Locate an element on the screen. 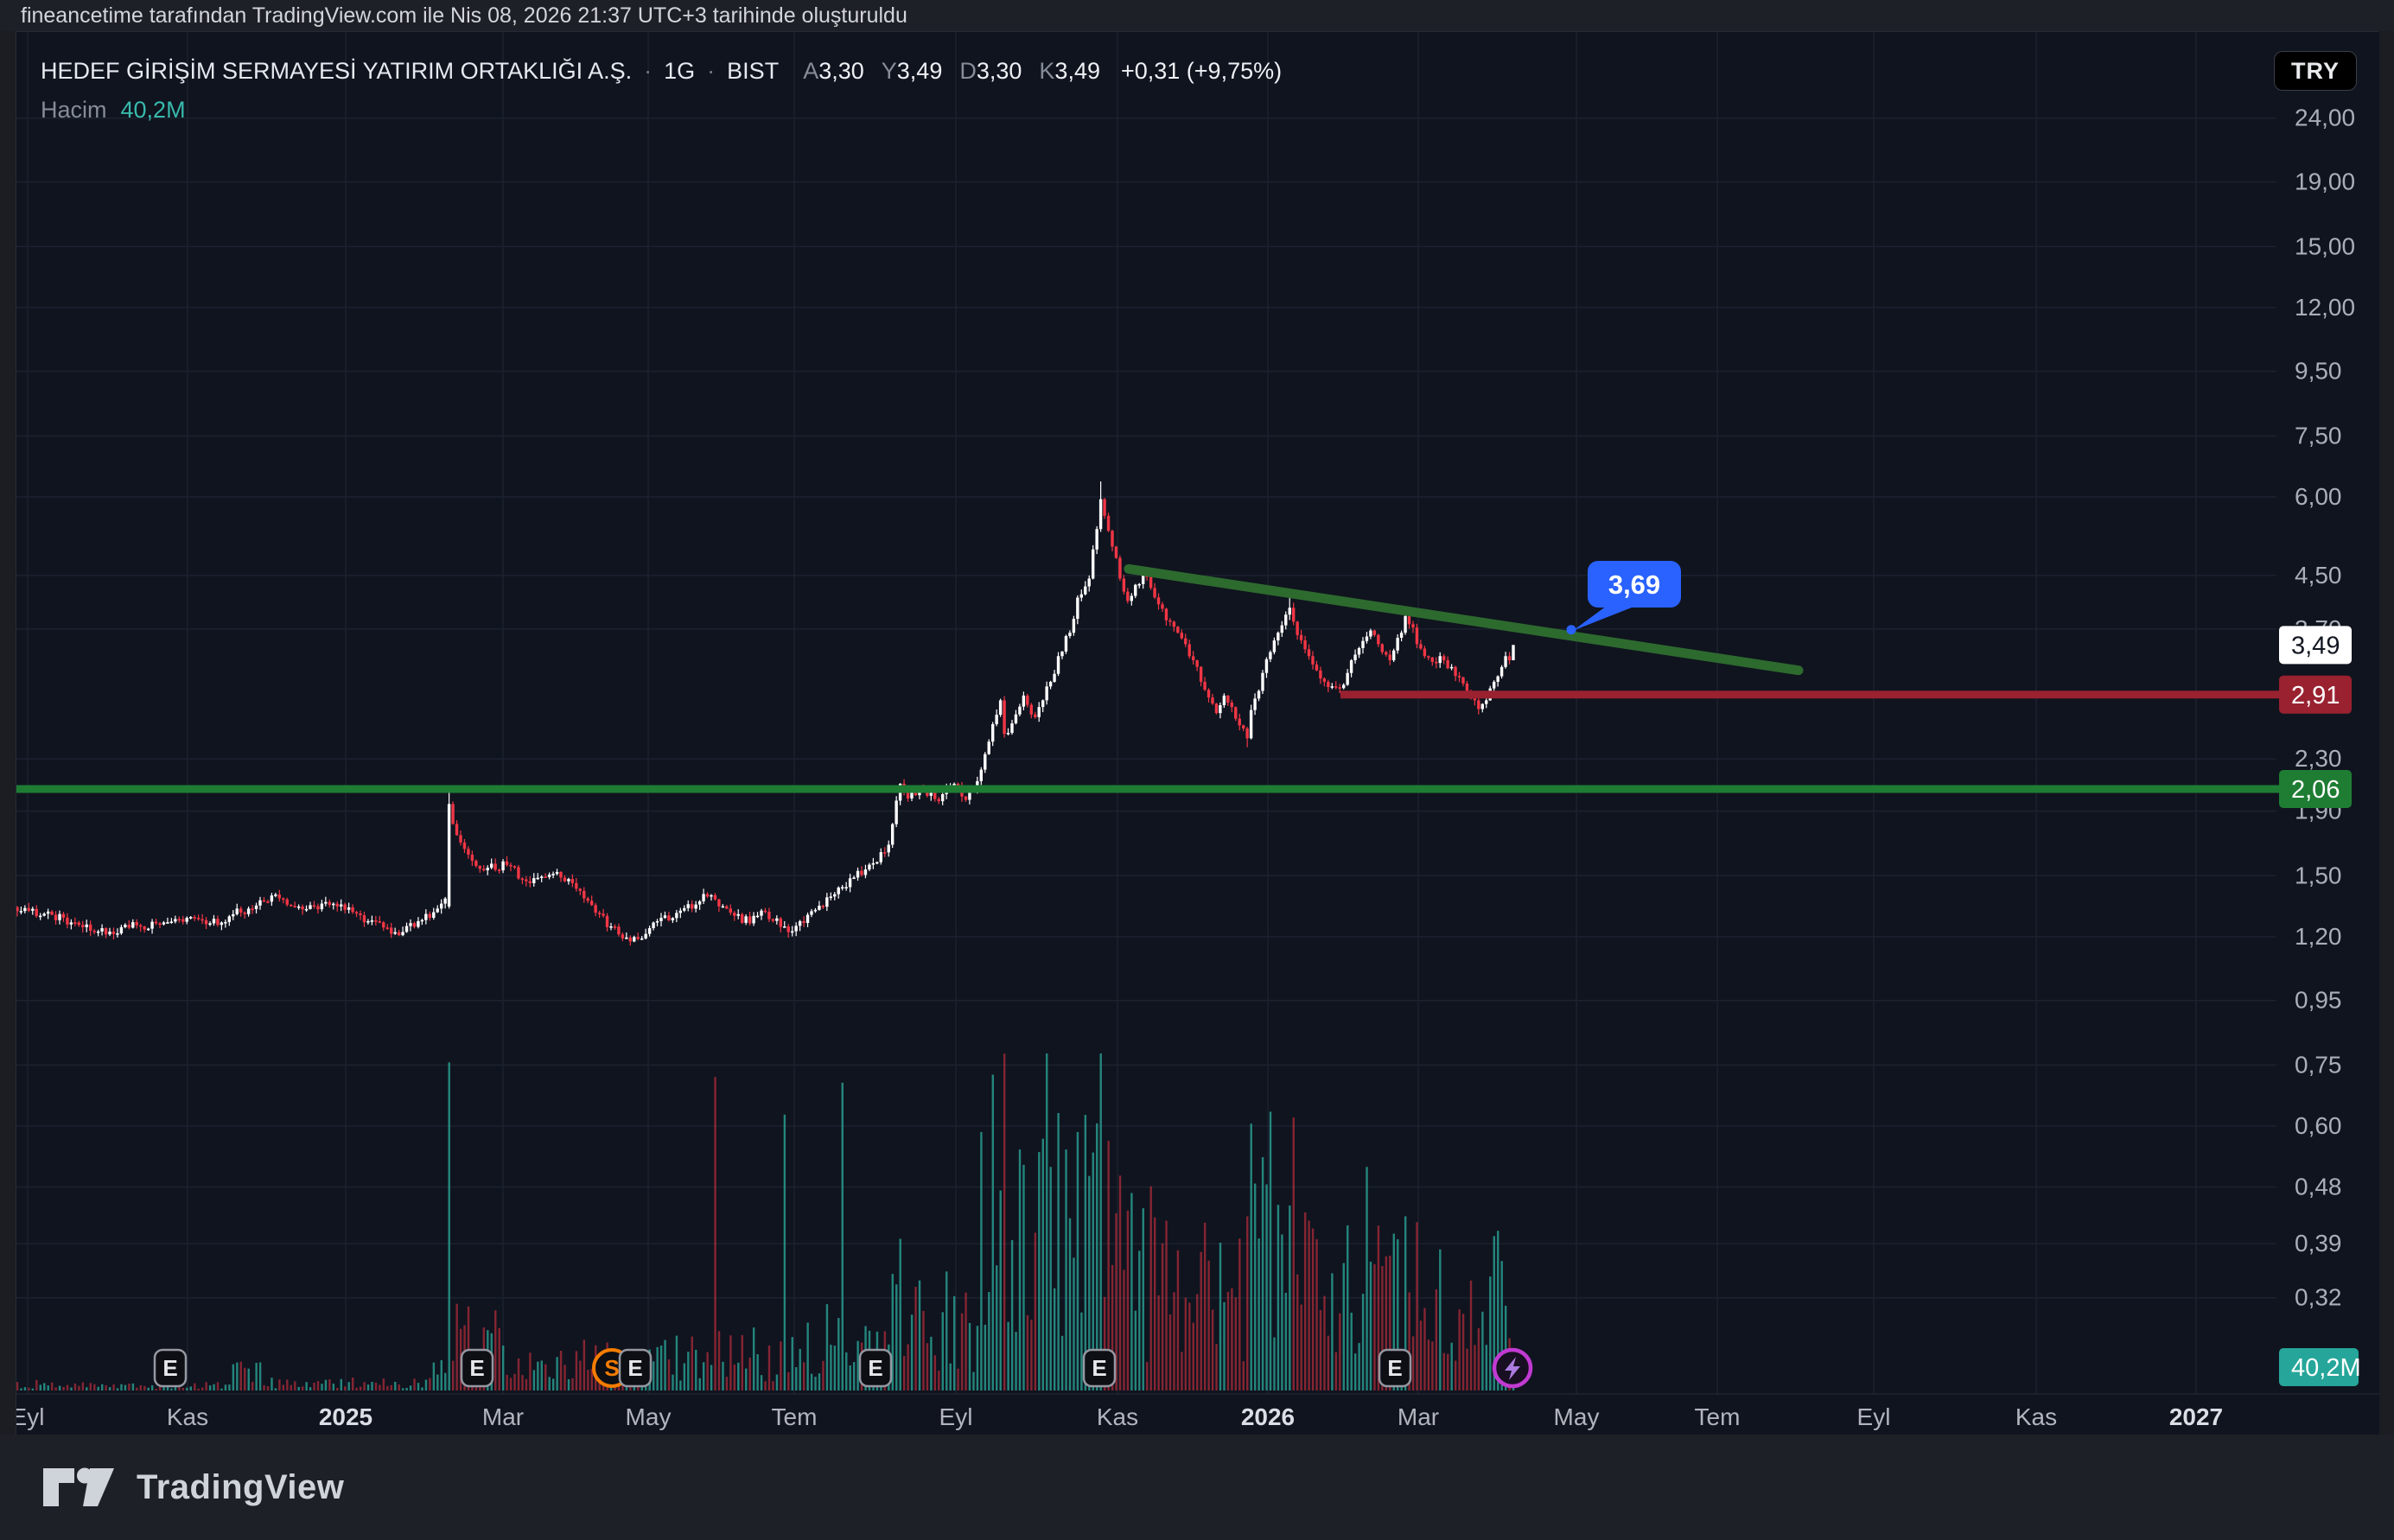 This screenshot has width=2394, height=1540. descending-trendline is located at coordinates (1464, 619).